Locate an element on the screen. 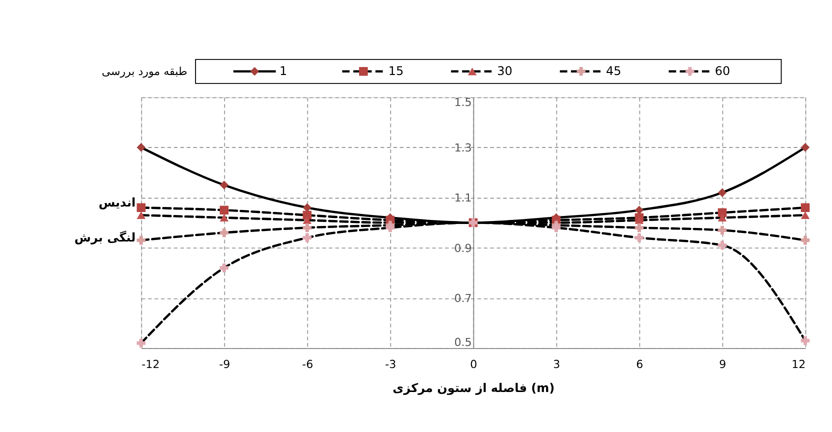 The width and height of the screenshot is (832, 432). y-tick-label: 0.9 is located at coordinates (463, 248).